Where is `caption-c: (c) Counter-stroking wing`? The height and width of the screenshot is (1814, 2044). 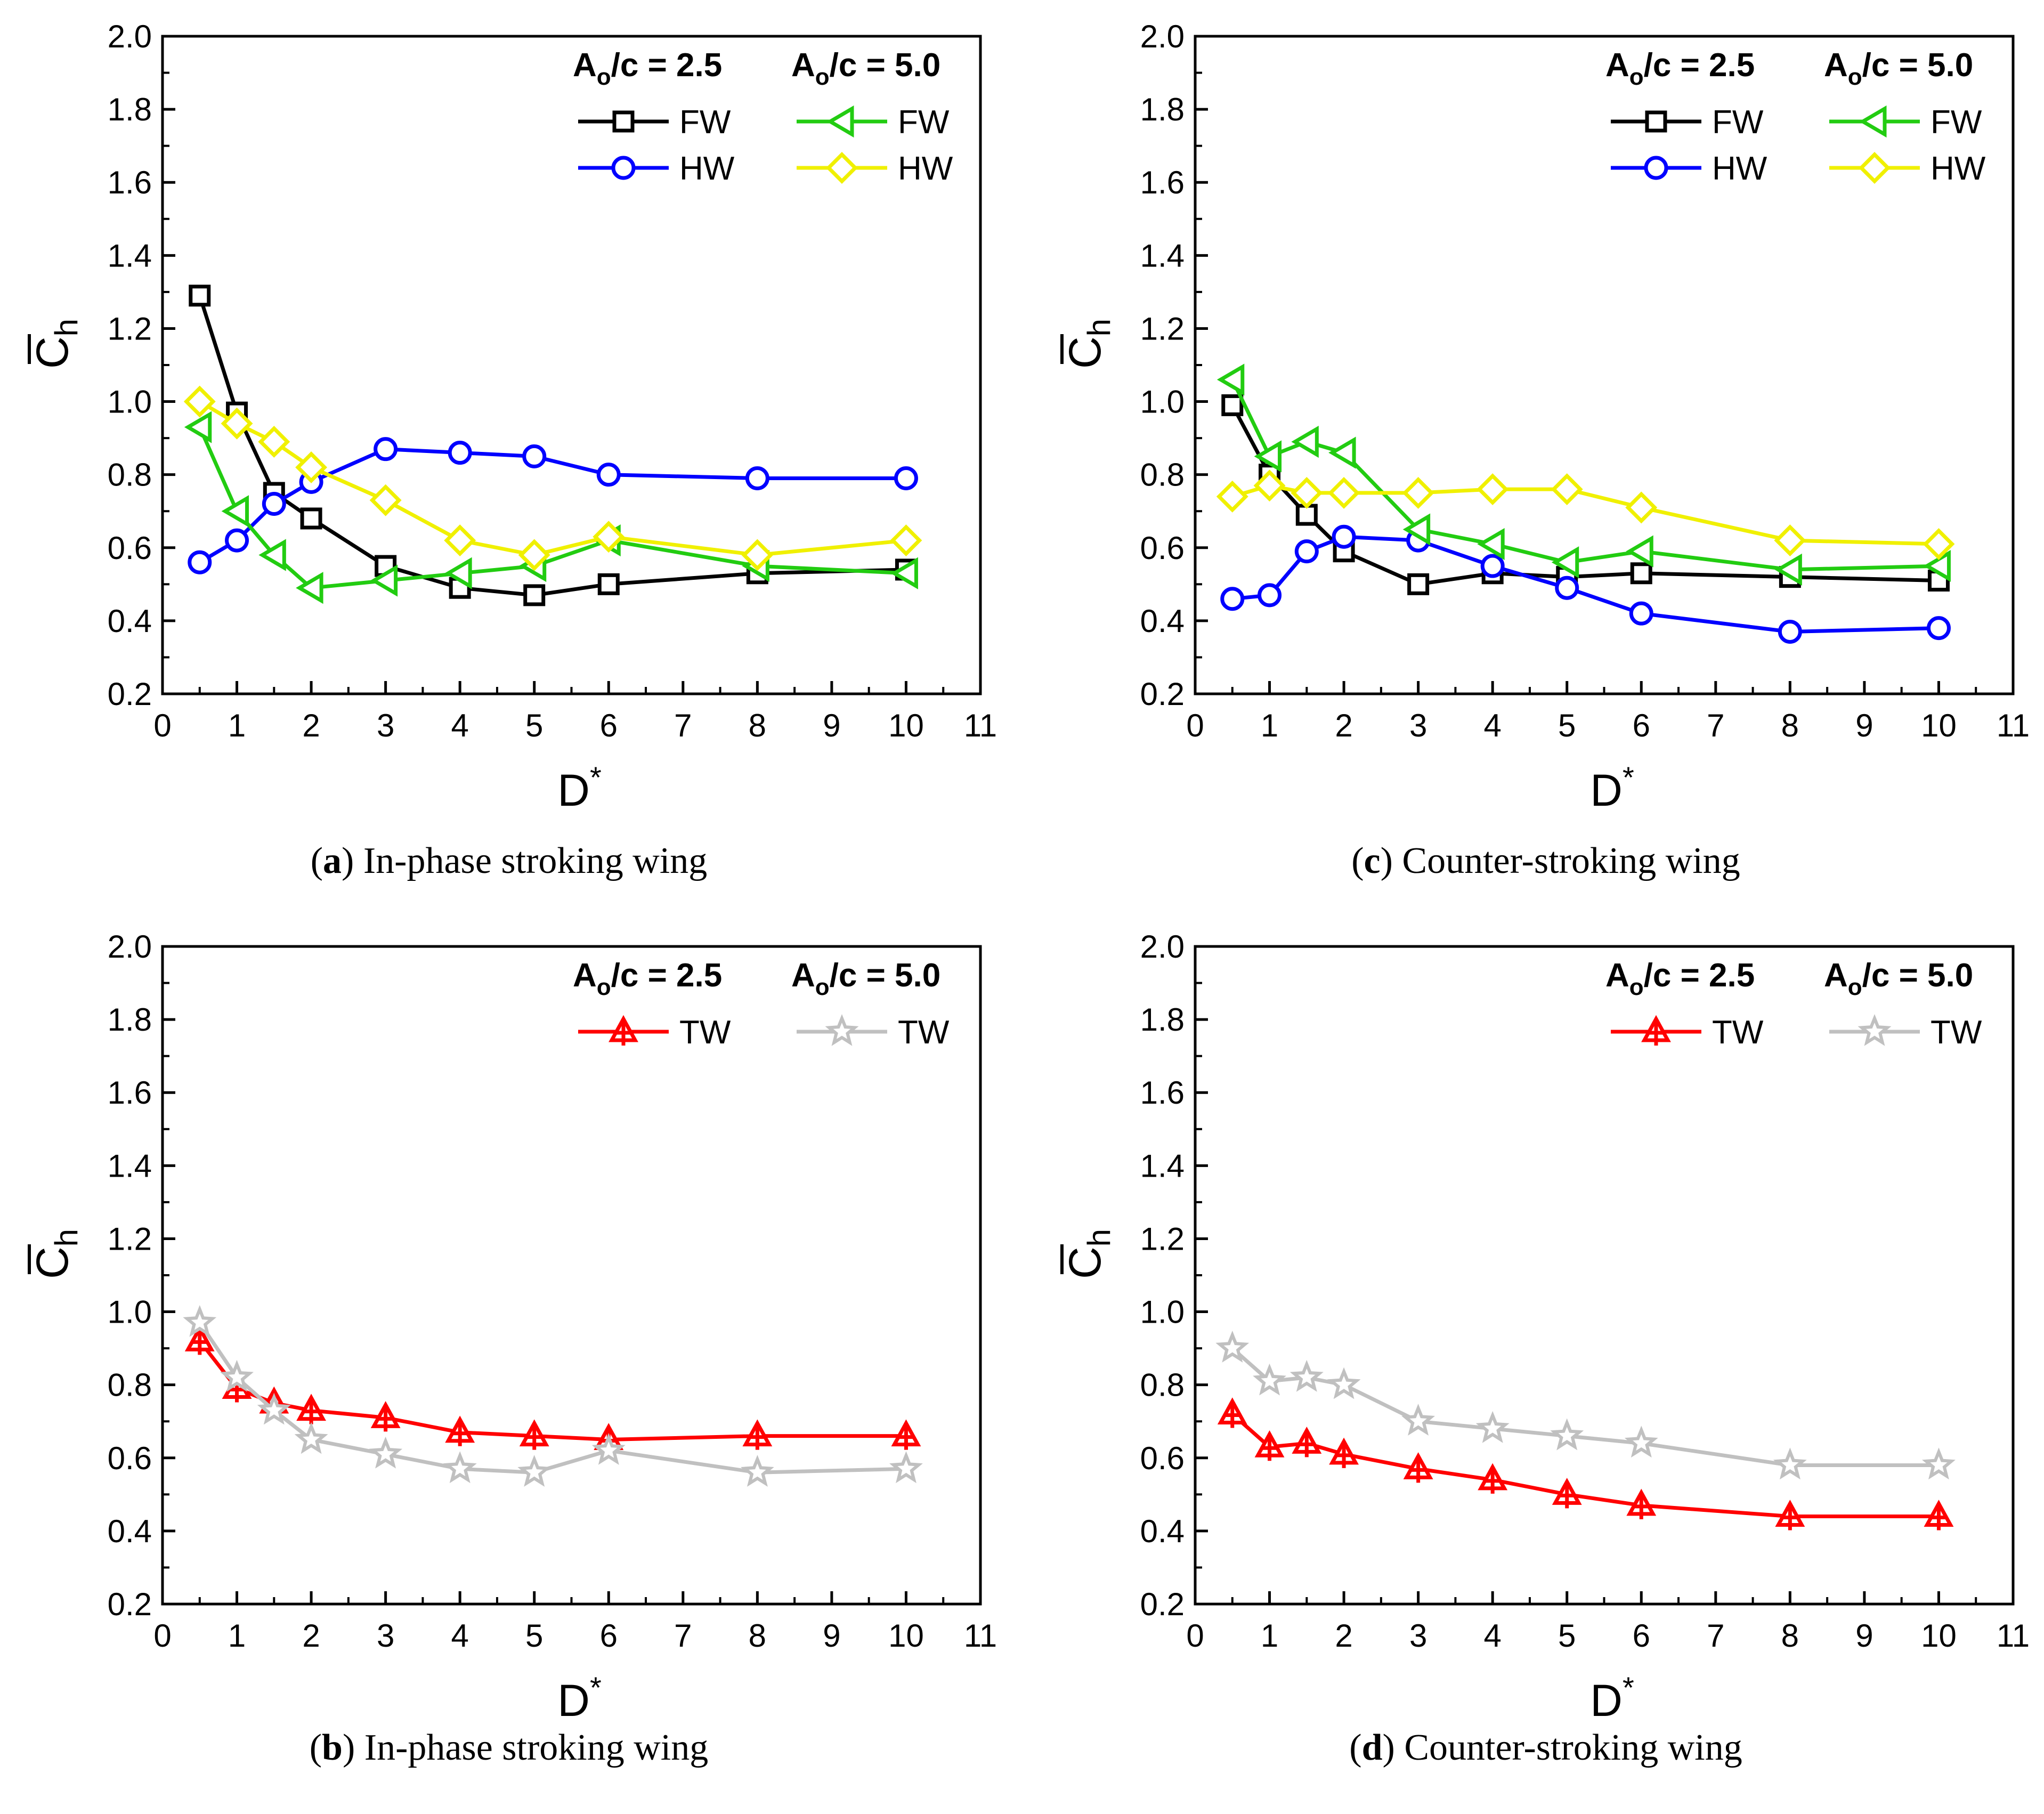
caption-c: (c) Counter-stroking wing is located at coordinates (1546, 860).